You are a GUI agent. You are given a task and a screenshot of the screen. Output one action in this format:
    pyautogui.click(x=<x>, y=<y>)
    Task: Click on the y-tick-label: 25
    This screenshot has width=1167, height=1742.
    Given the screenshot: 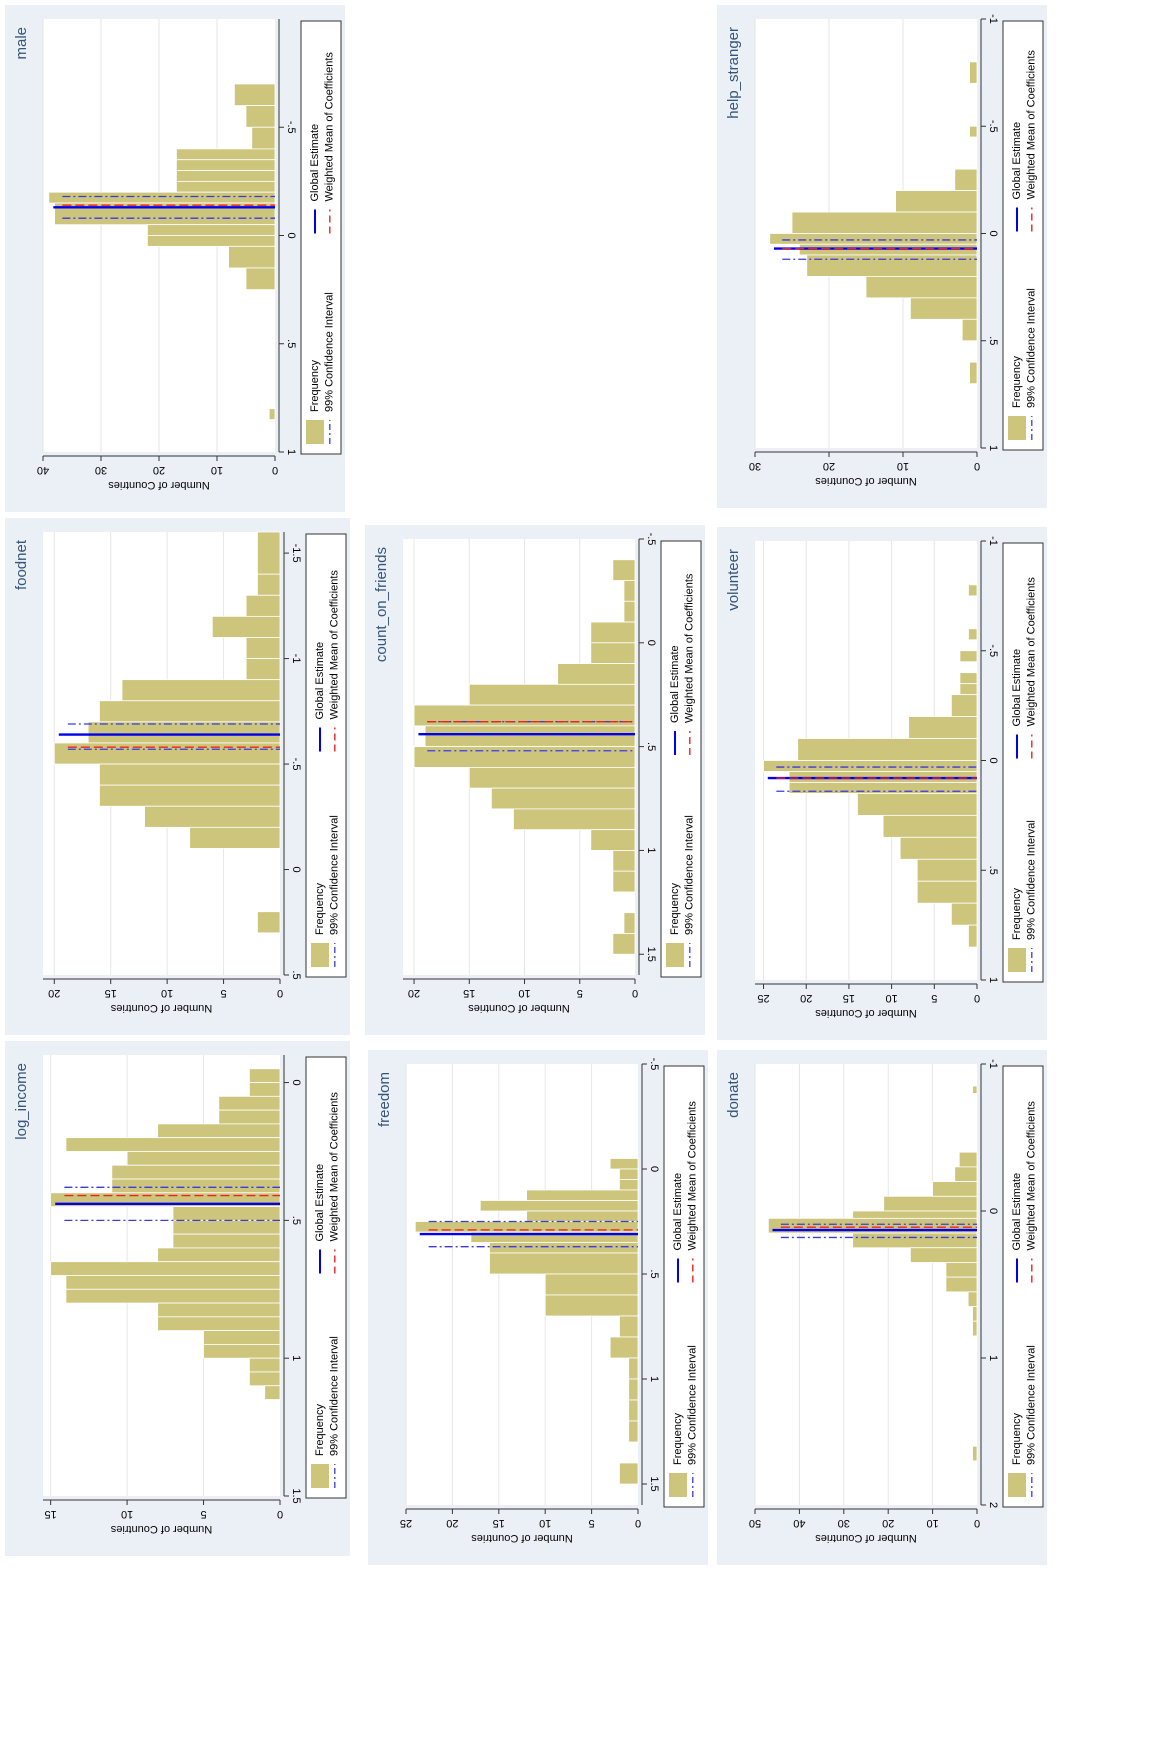 What is the action you would take?
    pyautogui.click(x=406, y=1523)
    